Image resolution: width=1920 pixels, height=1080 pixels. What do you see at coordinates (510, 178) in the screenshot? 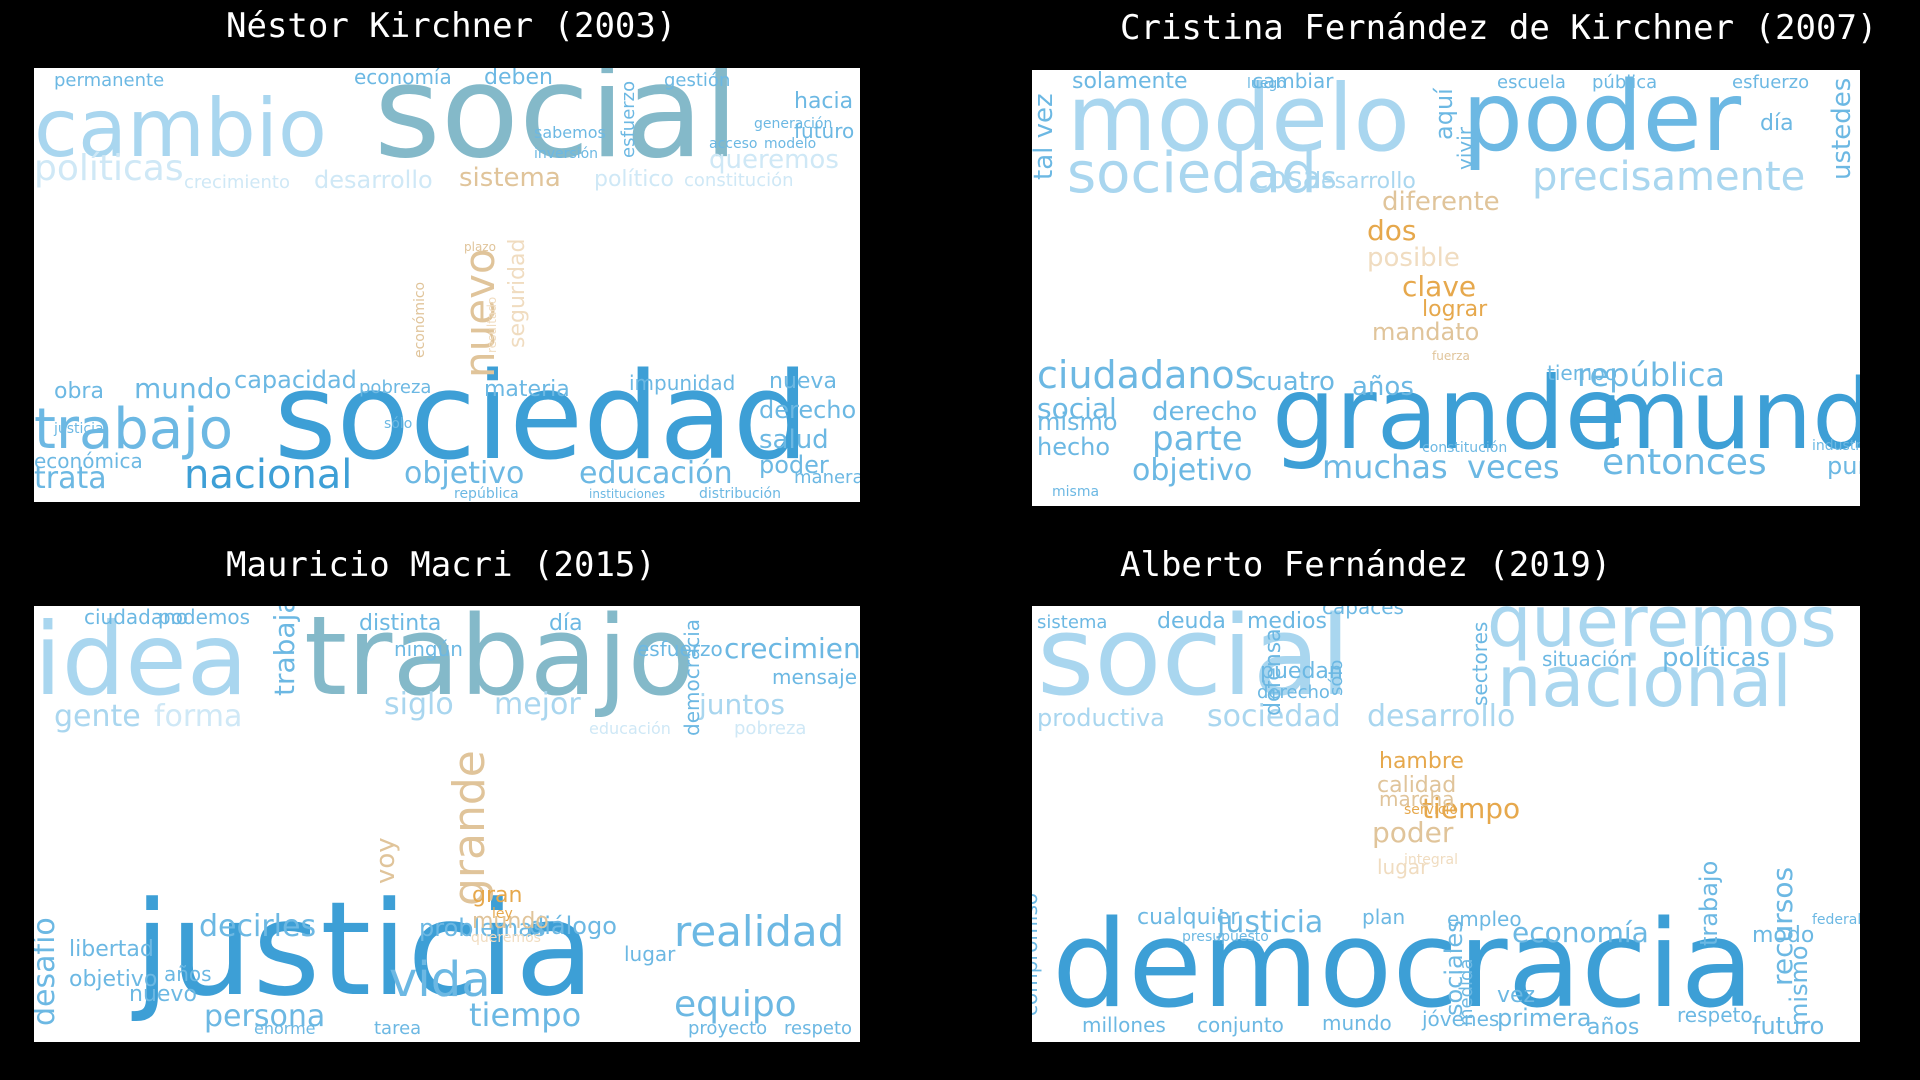
I see `cloud-word: sistema` at bounding box center [510, 178].